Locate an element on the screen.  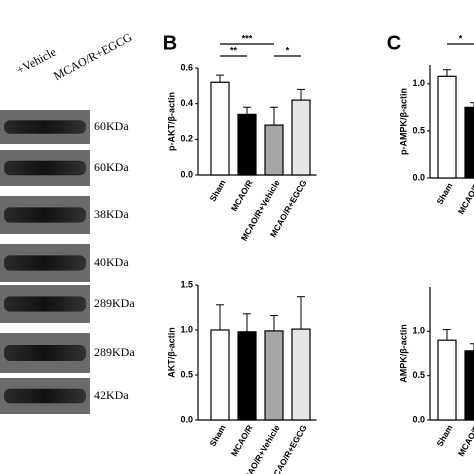
panel-letter: C is located at coordinates (394, 43).